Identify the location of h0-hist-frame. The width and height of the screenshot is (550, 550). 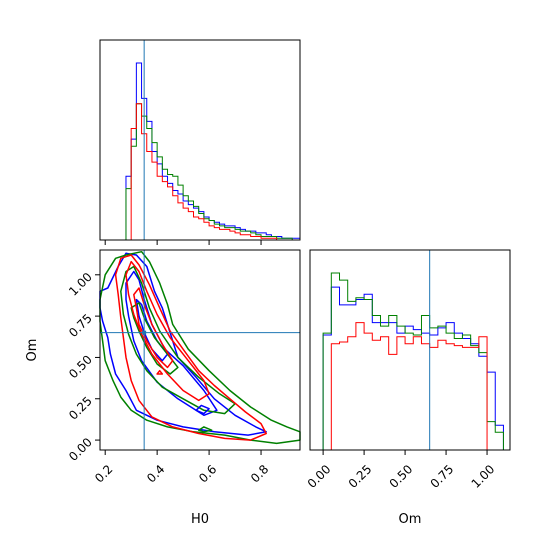
(200, 140).